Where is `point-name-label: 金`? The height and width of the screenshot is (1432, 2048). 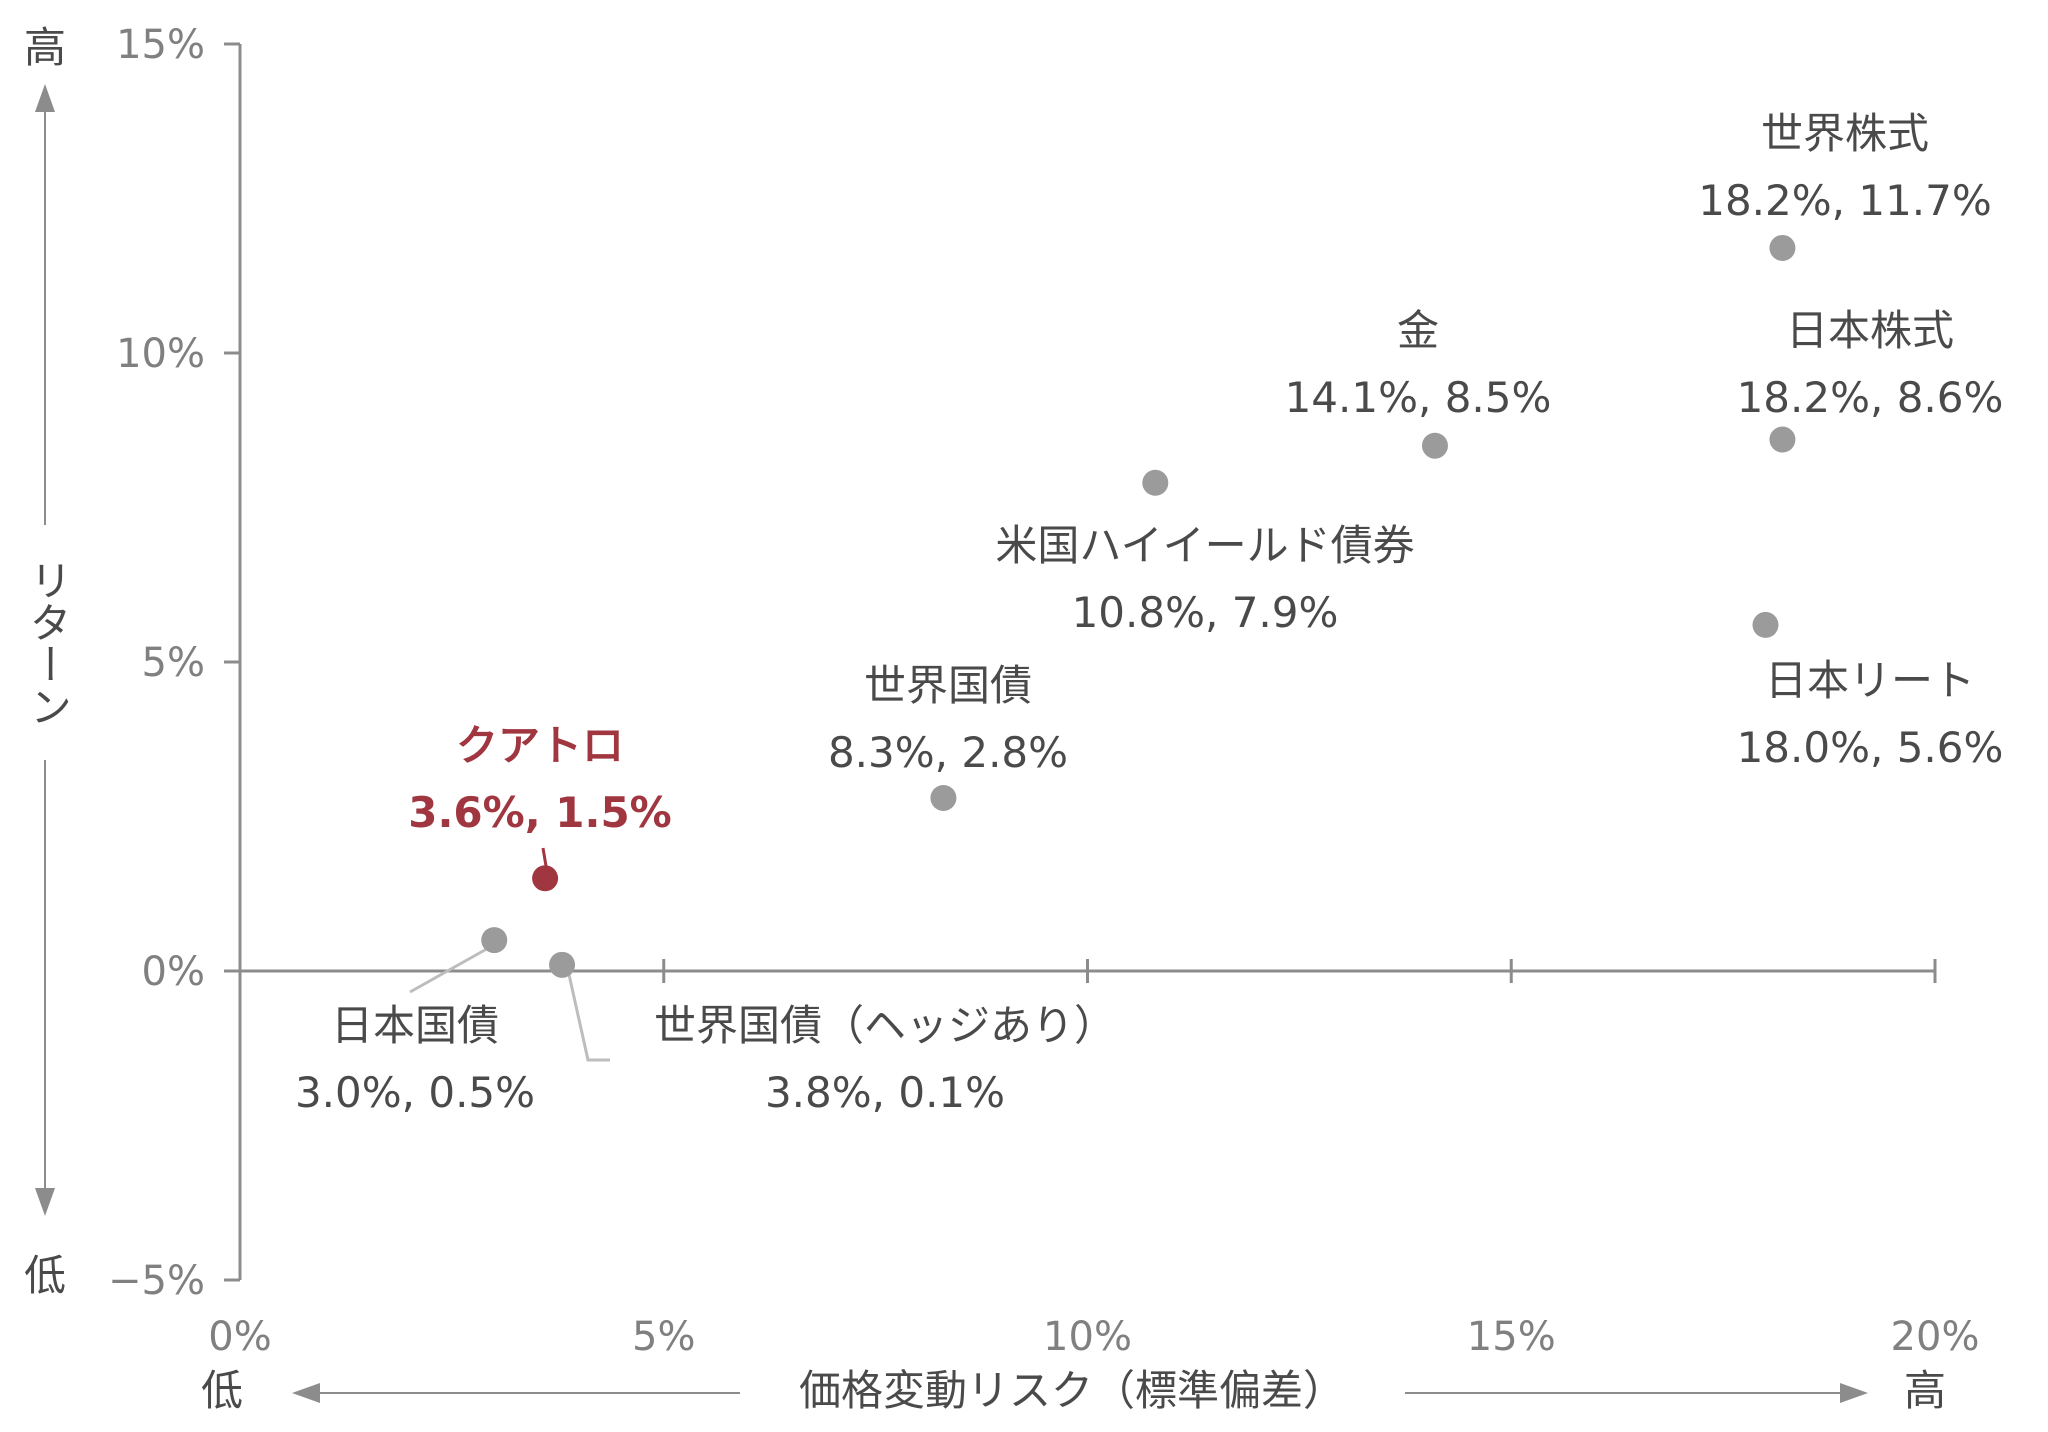 point-name-label: 金 is located at coordinates (1418, 330).